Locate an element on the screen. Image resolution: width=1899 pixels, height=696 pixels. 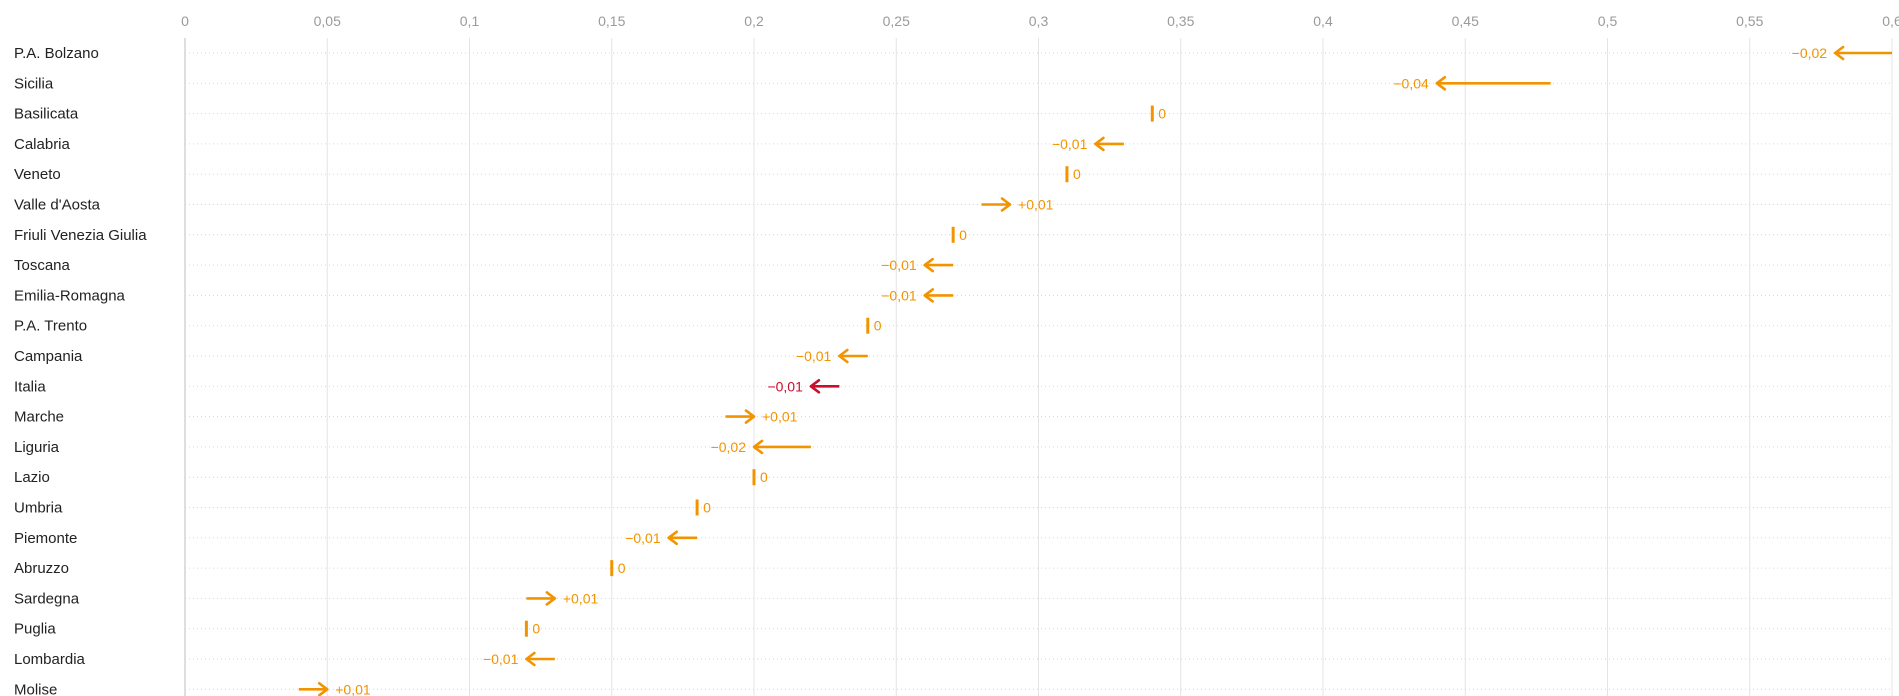
x-tick-label: 0,4 is located at coordinates (1323, 21).